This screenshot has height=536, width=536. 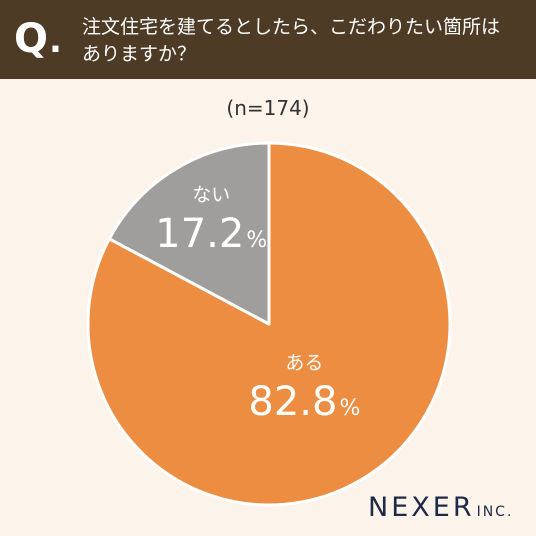 What do you see at coordinates (421, 507) in the screenshot?
I see `logo-name: NEXER` at bounding box center [421, 507].